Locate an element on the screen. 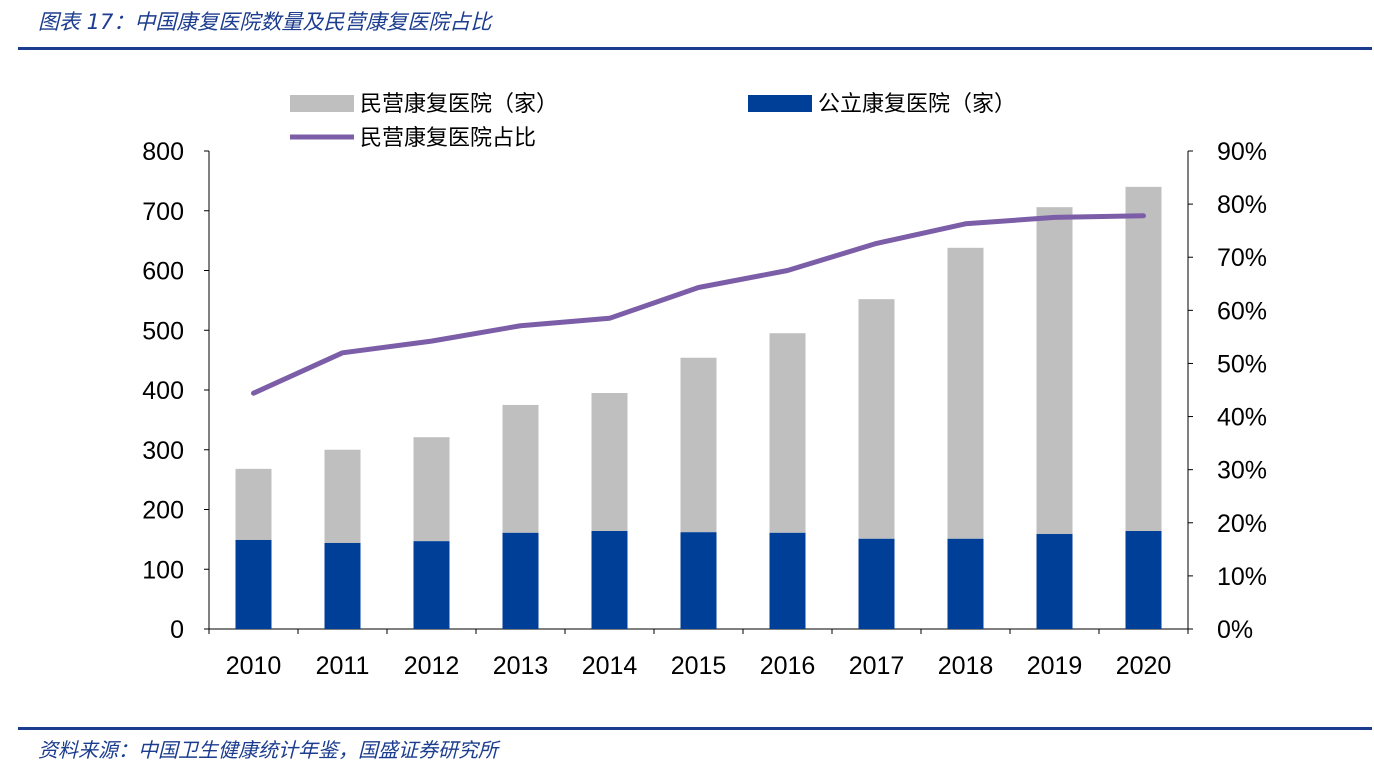 Image resolution: width=1374 pixels, height=781 pixels. bar-public-2016 is located at coordinates (787, 580).